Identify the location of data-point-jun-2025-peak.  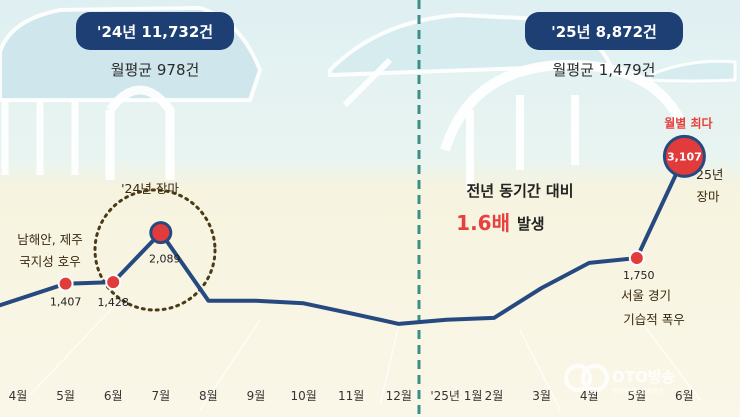
(684, 156).